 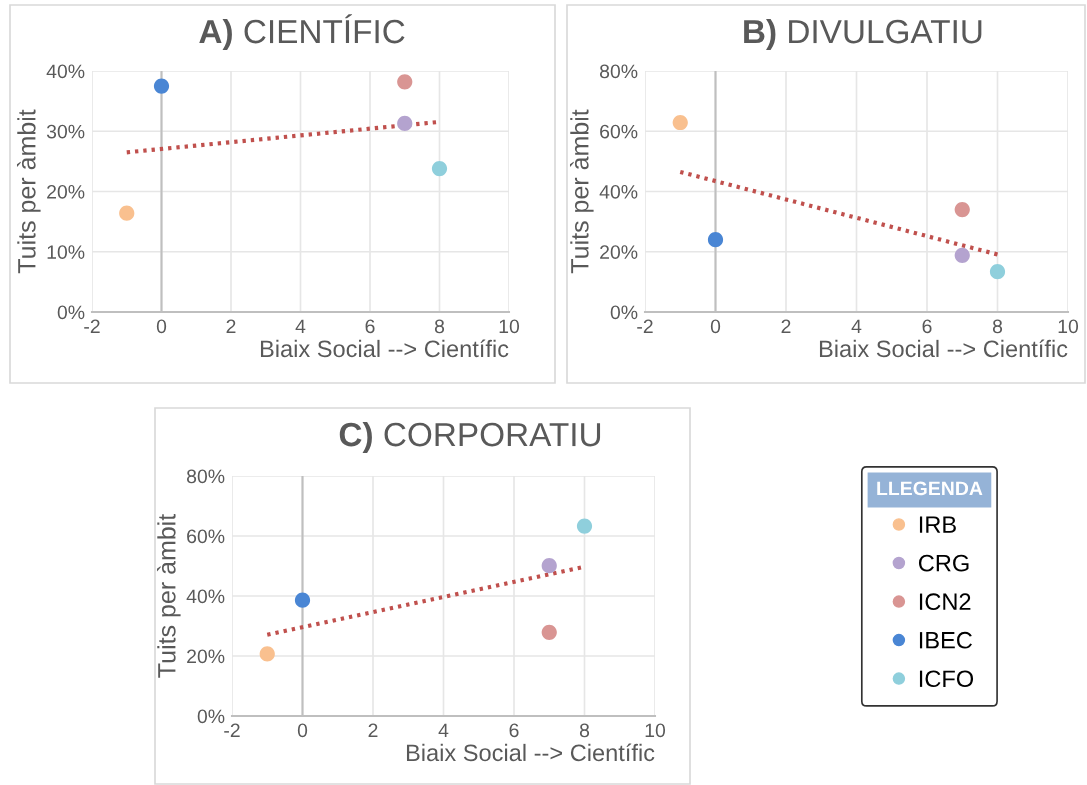 I want to click on y-tick-label: 30%, so click(x=65, y=131).